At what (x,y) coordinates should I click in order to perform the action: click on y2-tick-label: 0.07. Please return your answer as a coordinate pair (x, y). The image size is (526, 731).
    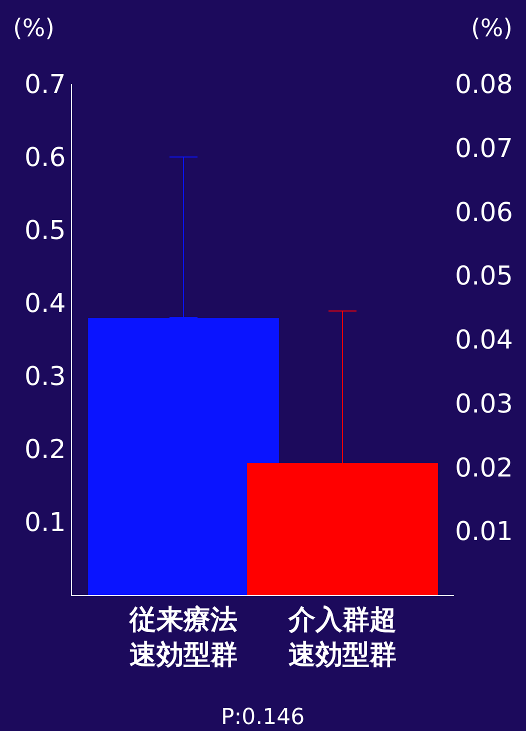
    Looking at the image, I should click on (484, 149).